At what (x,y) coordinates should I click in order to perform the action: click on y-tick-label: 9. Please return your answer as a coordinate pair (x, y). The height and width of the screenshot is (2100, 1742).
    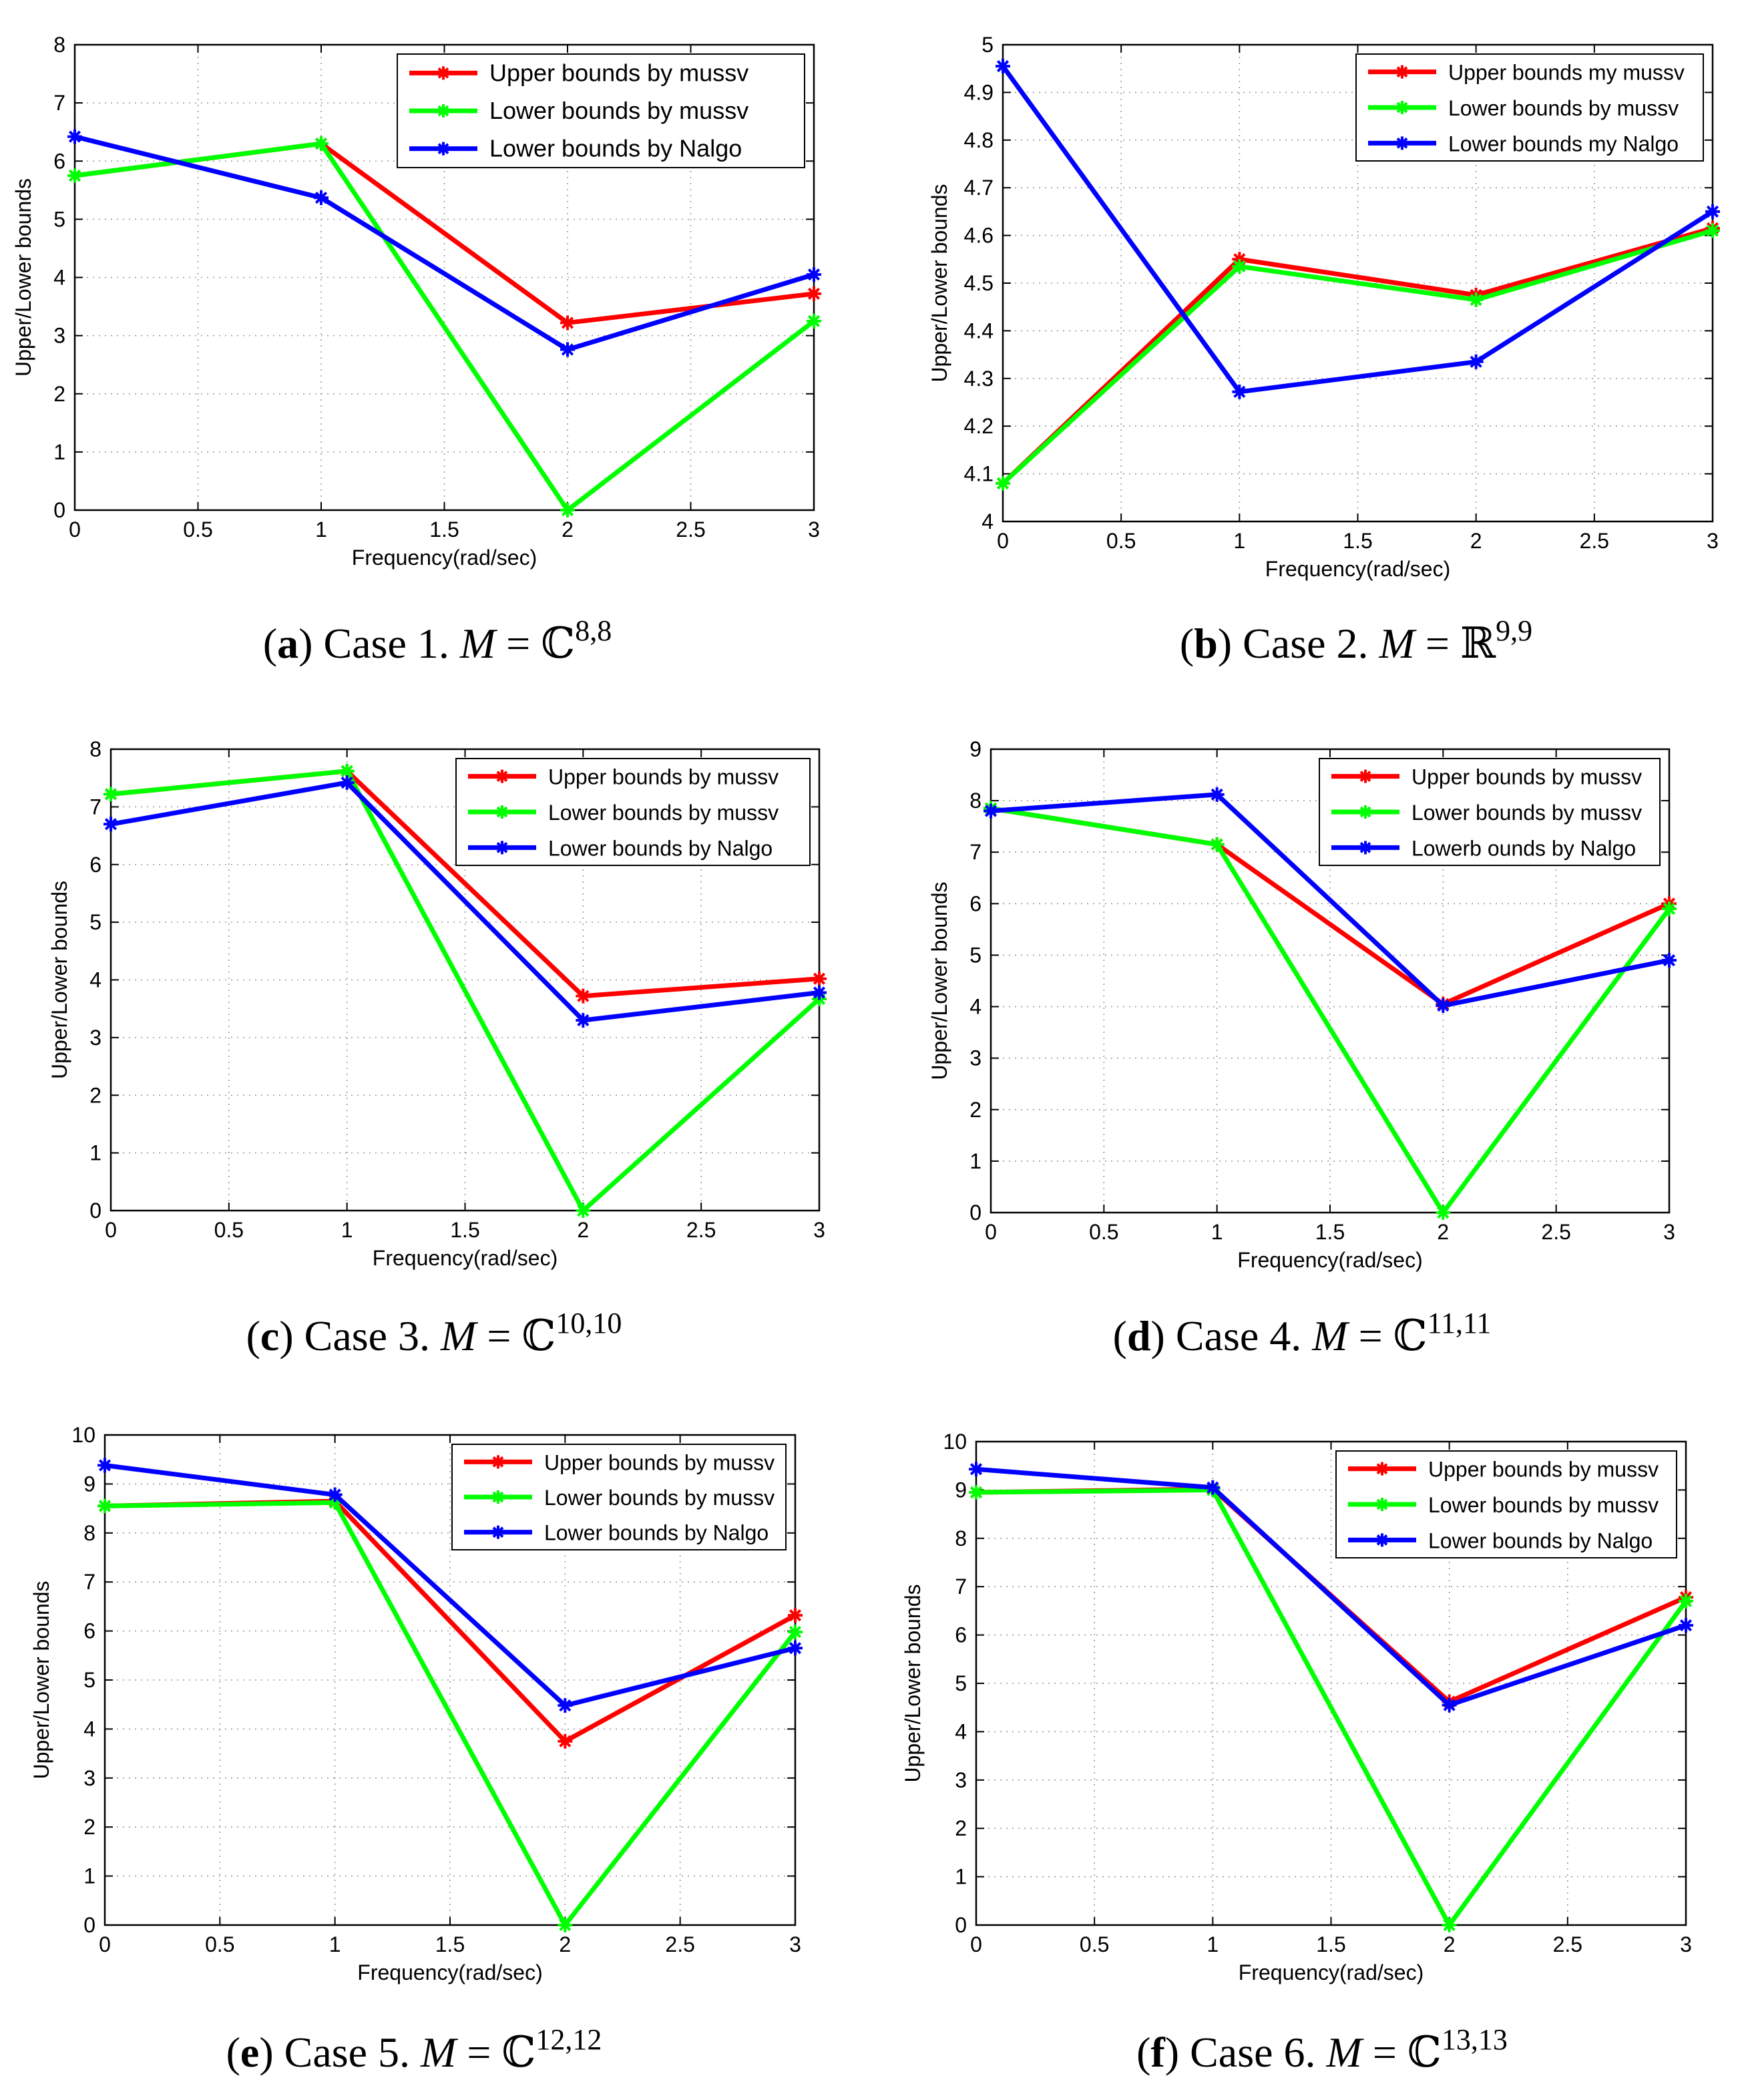
    Looking at the image, I should click on (976, 749).